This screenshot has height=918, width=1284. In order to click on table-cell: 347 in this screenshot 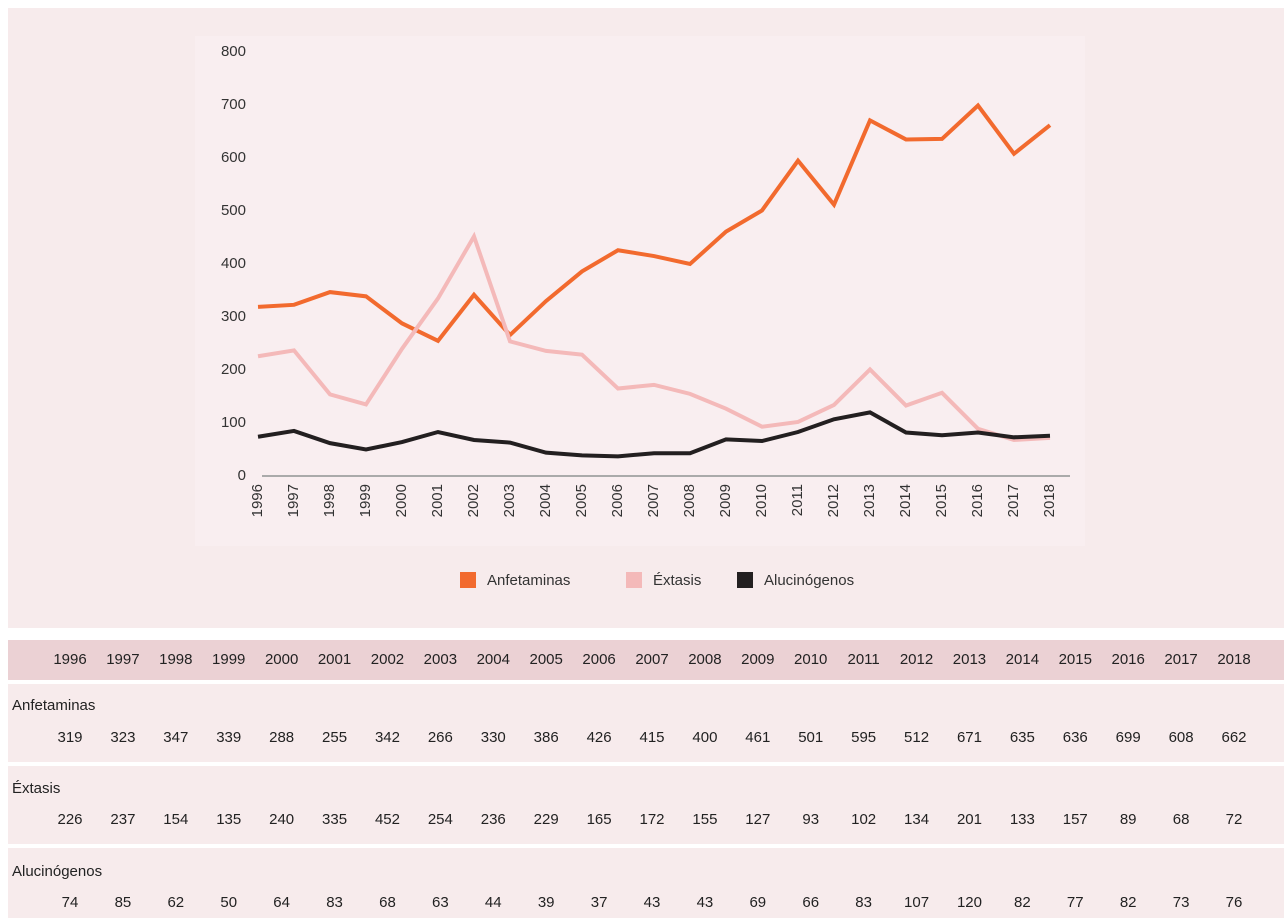, I will do `click(175, 737)`.